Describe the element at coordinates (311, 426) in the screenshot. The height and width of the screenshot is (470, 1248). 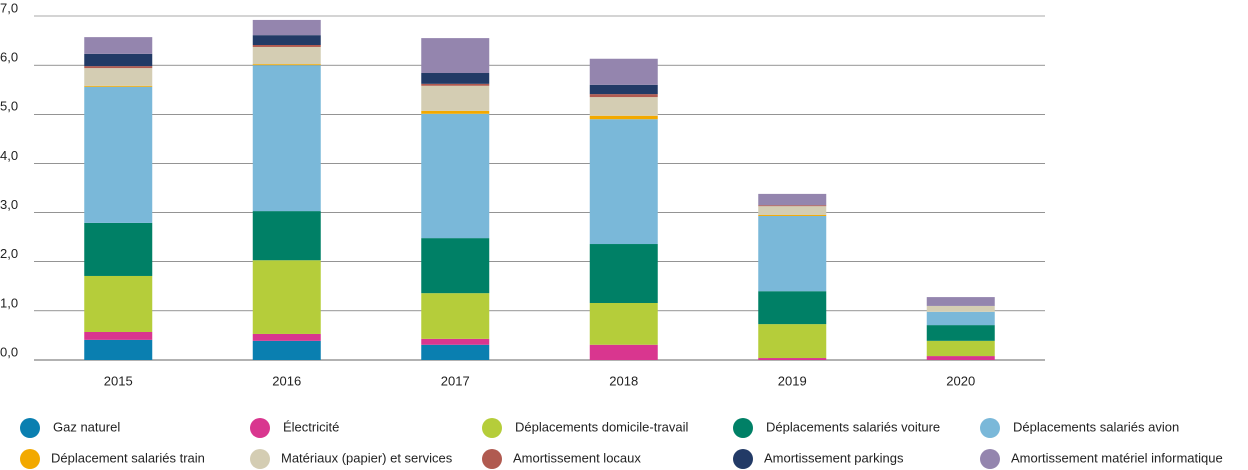
I see `legend-label: Électricité` at that location.